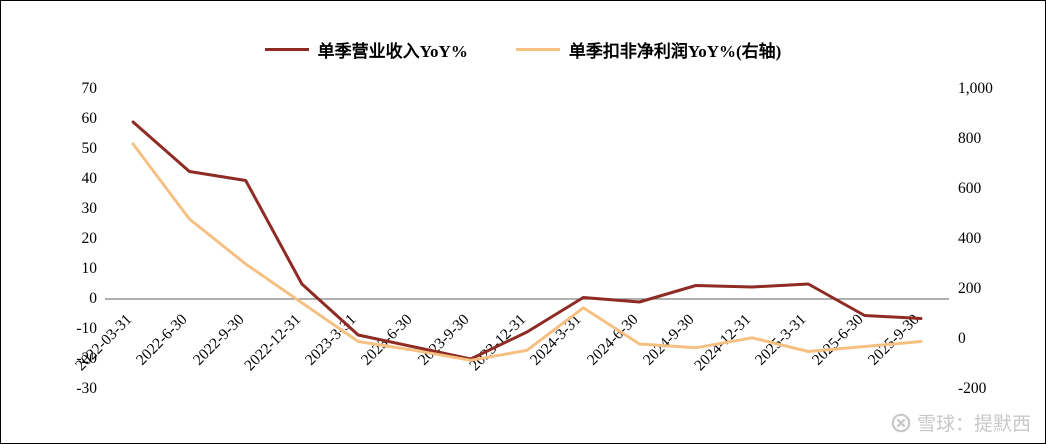 The height and width of the screenshot is (444, 1046). I want to click on left-axis-tick-label: 20, so click(89, 238).